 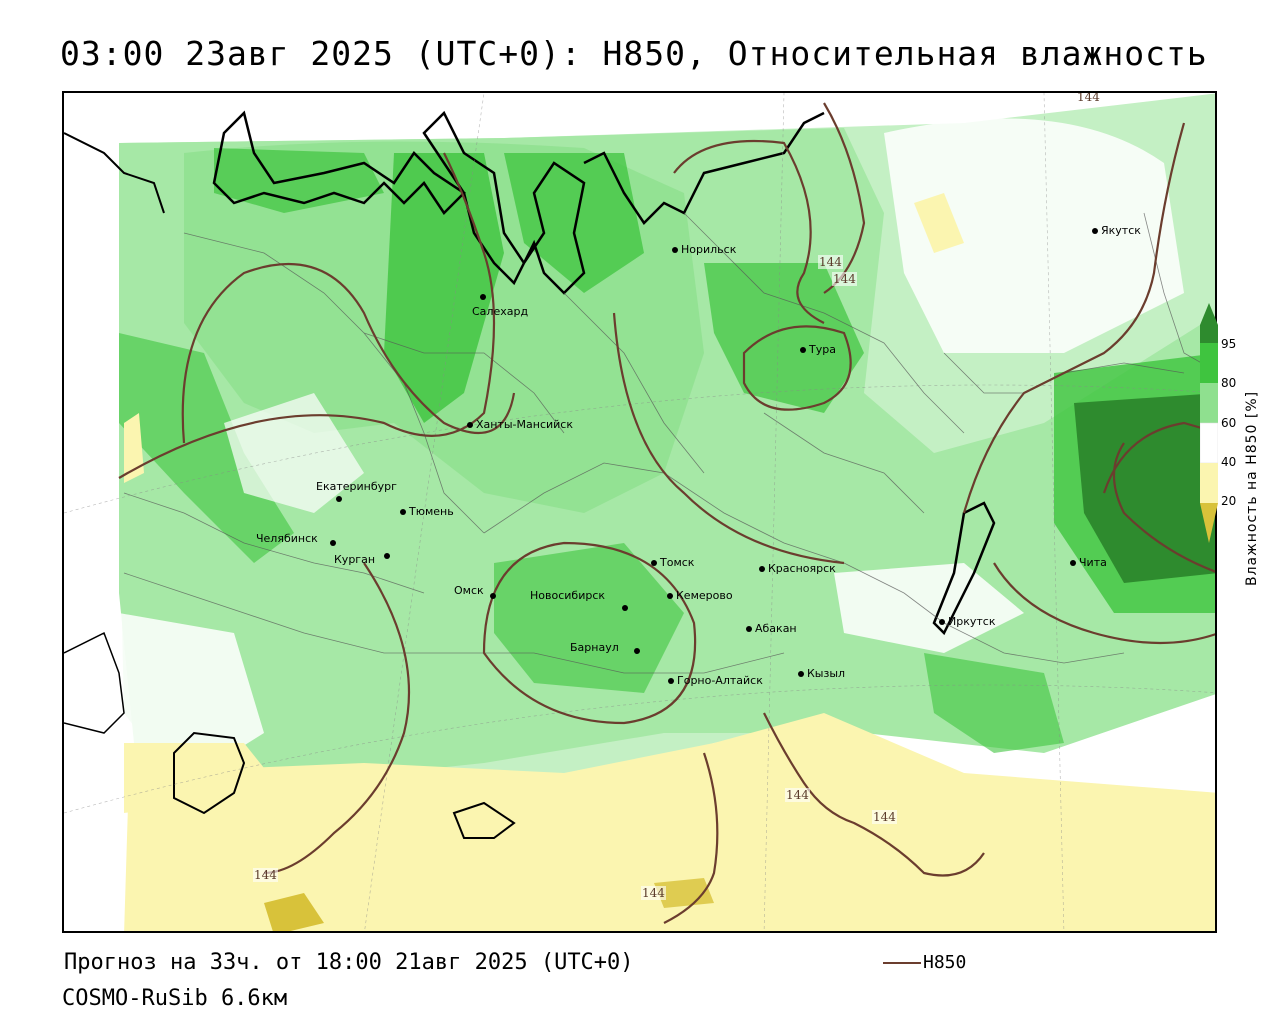 I want to click on city-chita: Чита, so click(x=1088, y=562).